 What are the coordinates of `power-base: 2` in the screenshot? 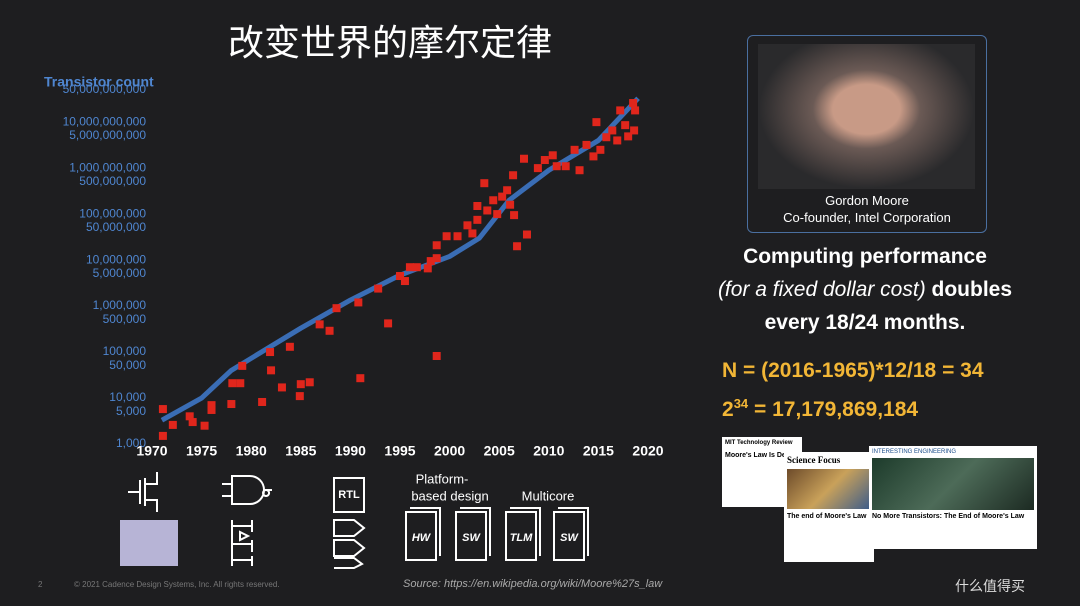 It's located at (728, 409).